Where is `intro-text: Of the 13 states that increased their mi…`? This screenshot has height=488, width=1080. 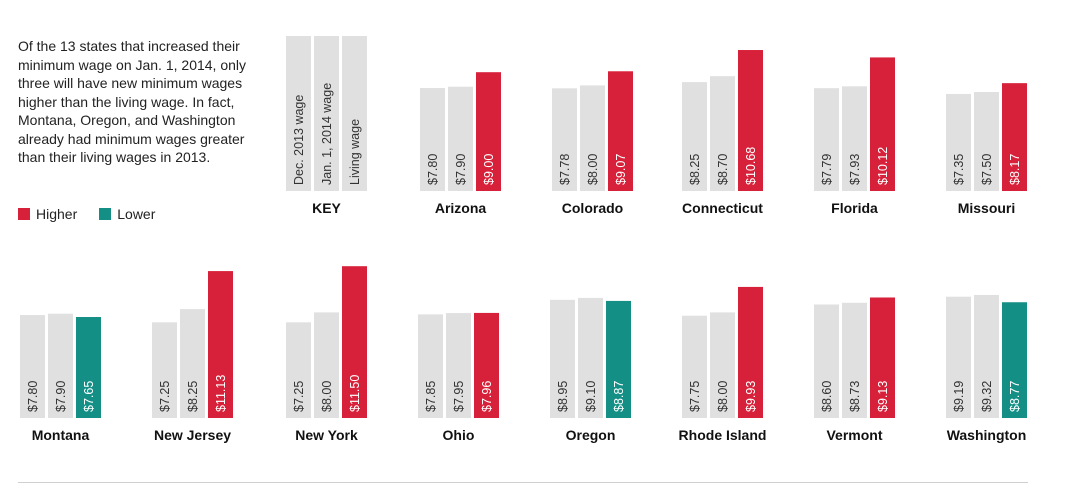 intro-text: Of the 13 states that increased their mi… is located at coordinates (132, 101).